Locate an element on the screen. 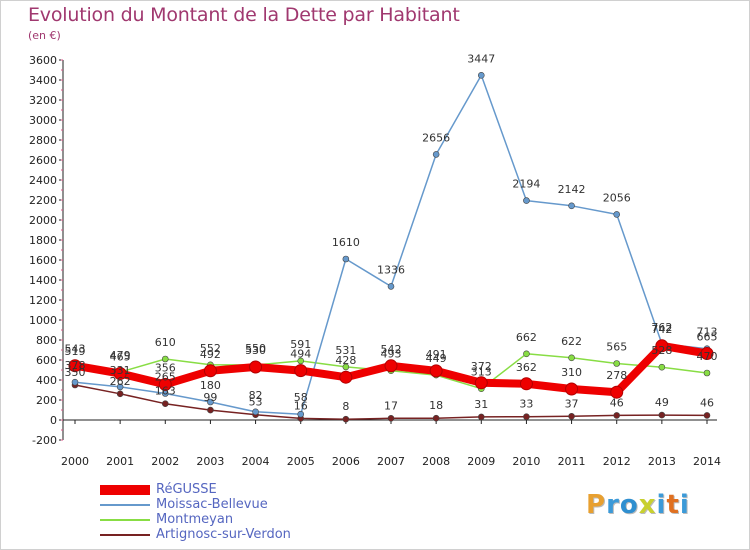 Image resolution: width=750 pixels, height=550 pixels. y-tick-label: 1000 is located at coordinates (43, 320).